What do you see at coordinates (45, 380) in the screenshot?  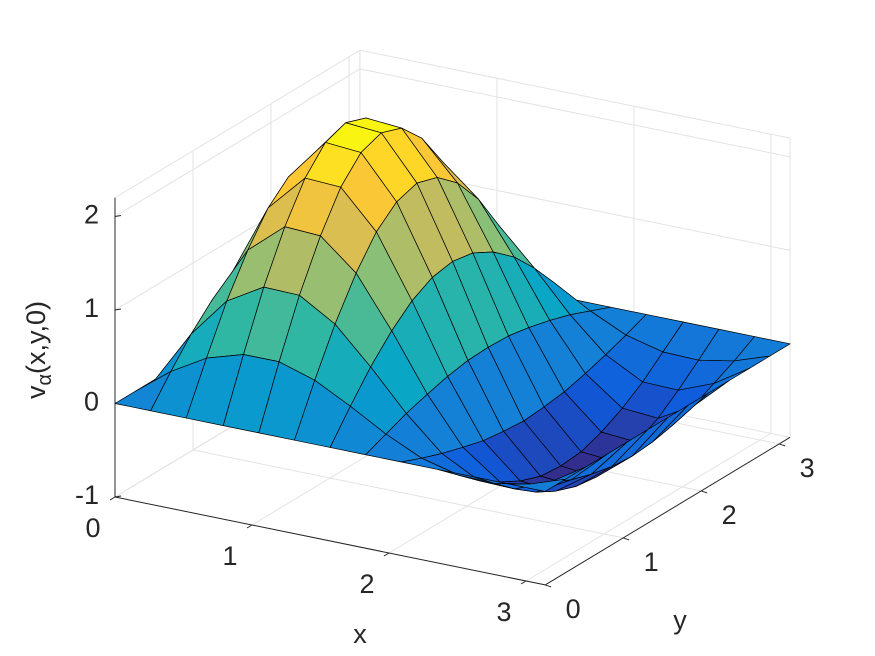 I see `z-label-sub: α` at bounding box center [45, 380].